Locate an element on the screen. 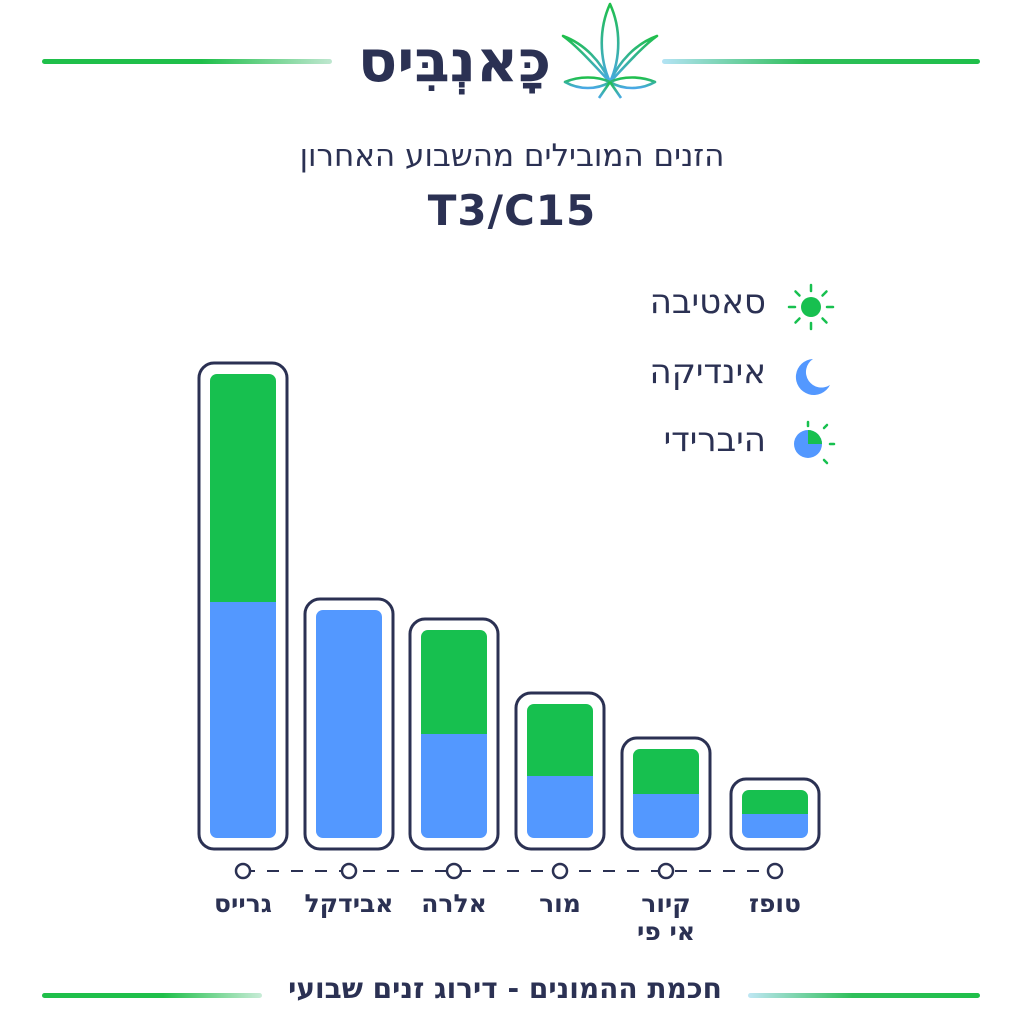 This screenshot has width=1024, height=1024. top-left-divider is located at coordinates (187, 61).